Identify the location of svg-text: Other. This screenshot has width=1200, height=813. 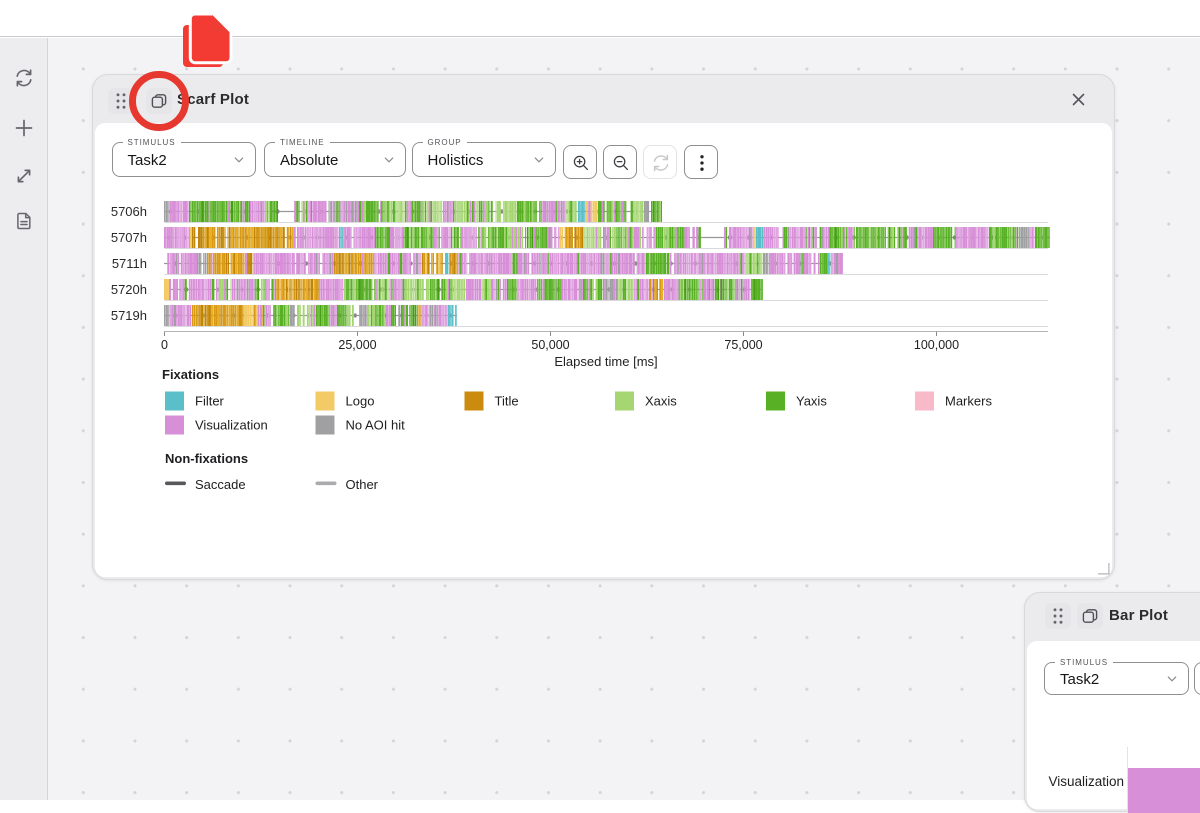
(362, 484).